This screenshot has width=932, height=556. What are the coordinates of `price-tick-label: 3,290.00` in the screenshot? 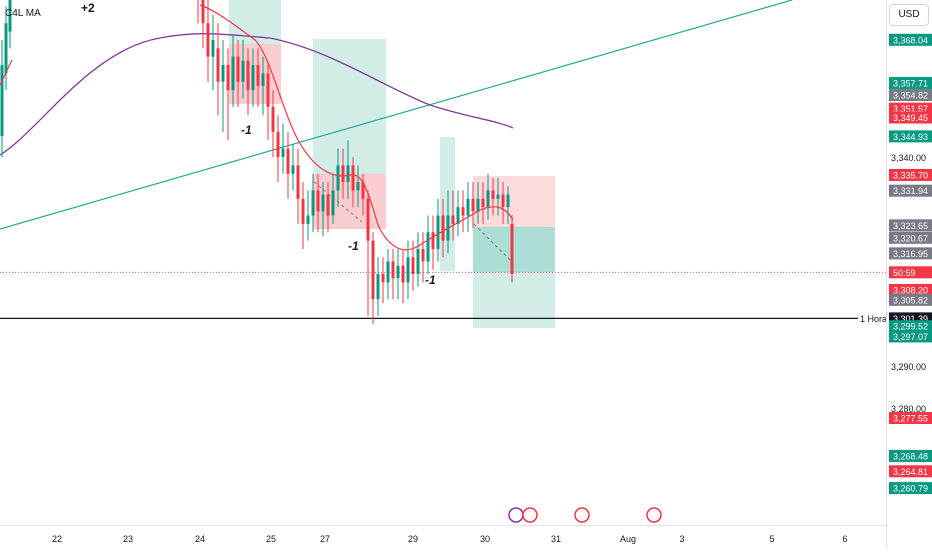 It's located at (908, 367).